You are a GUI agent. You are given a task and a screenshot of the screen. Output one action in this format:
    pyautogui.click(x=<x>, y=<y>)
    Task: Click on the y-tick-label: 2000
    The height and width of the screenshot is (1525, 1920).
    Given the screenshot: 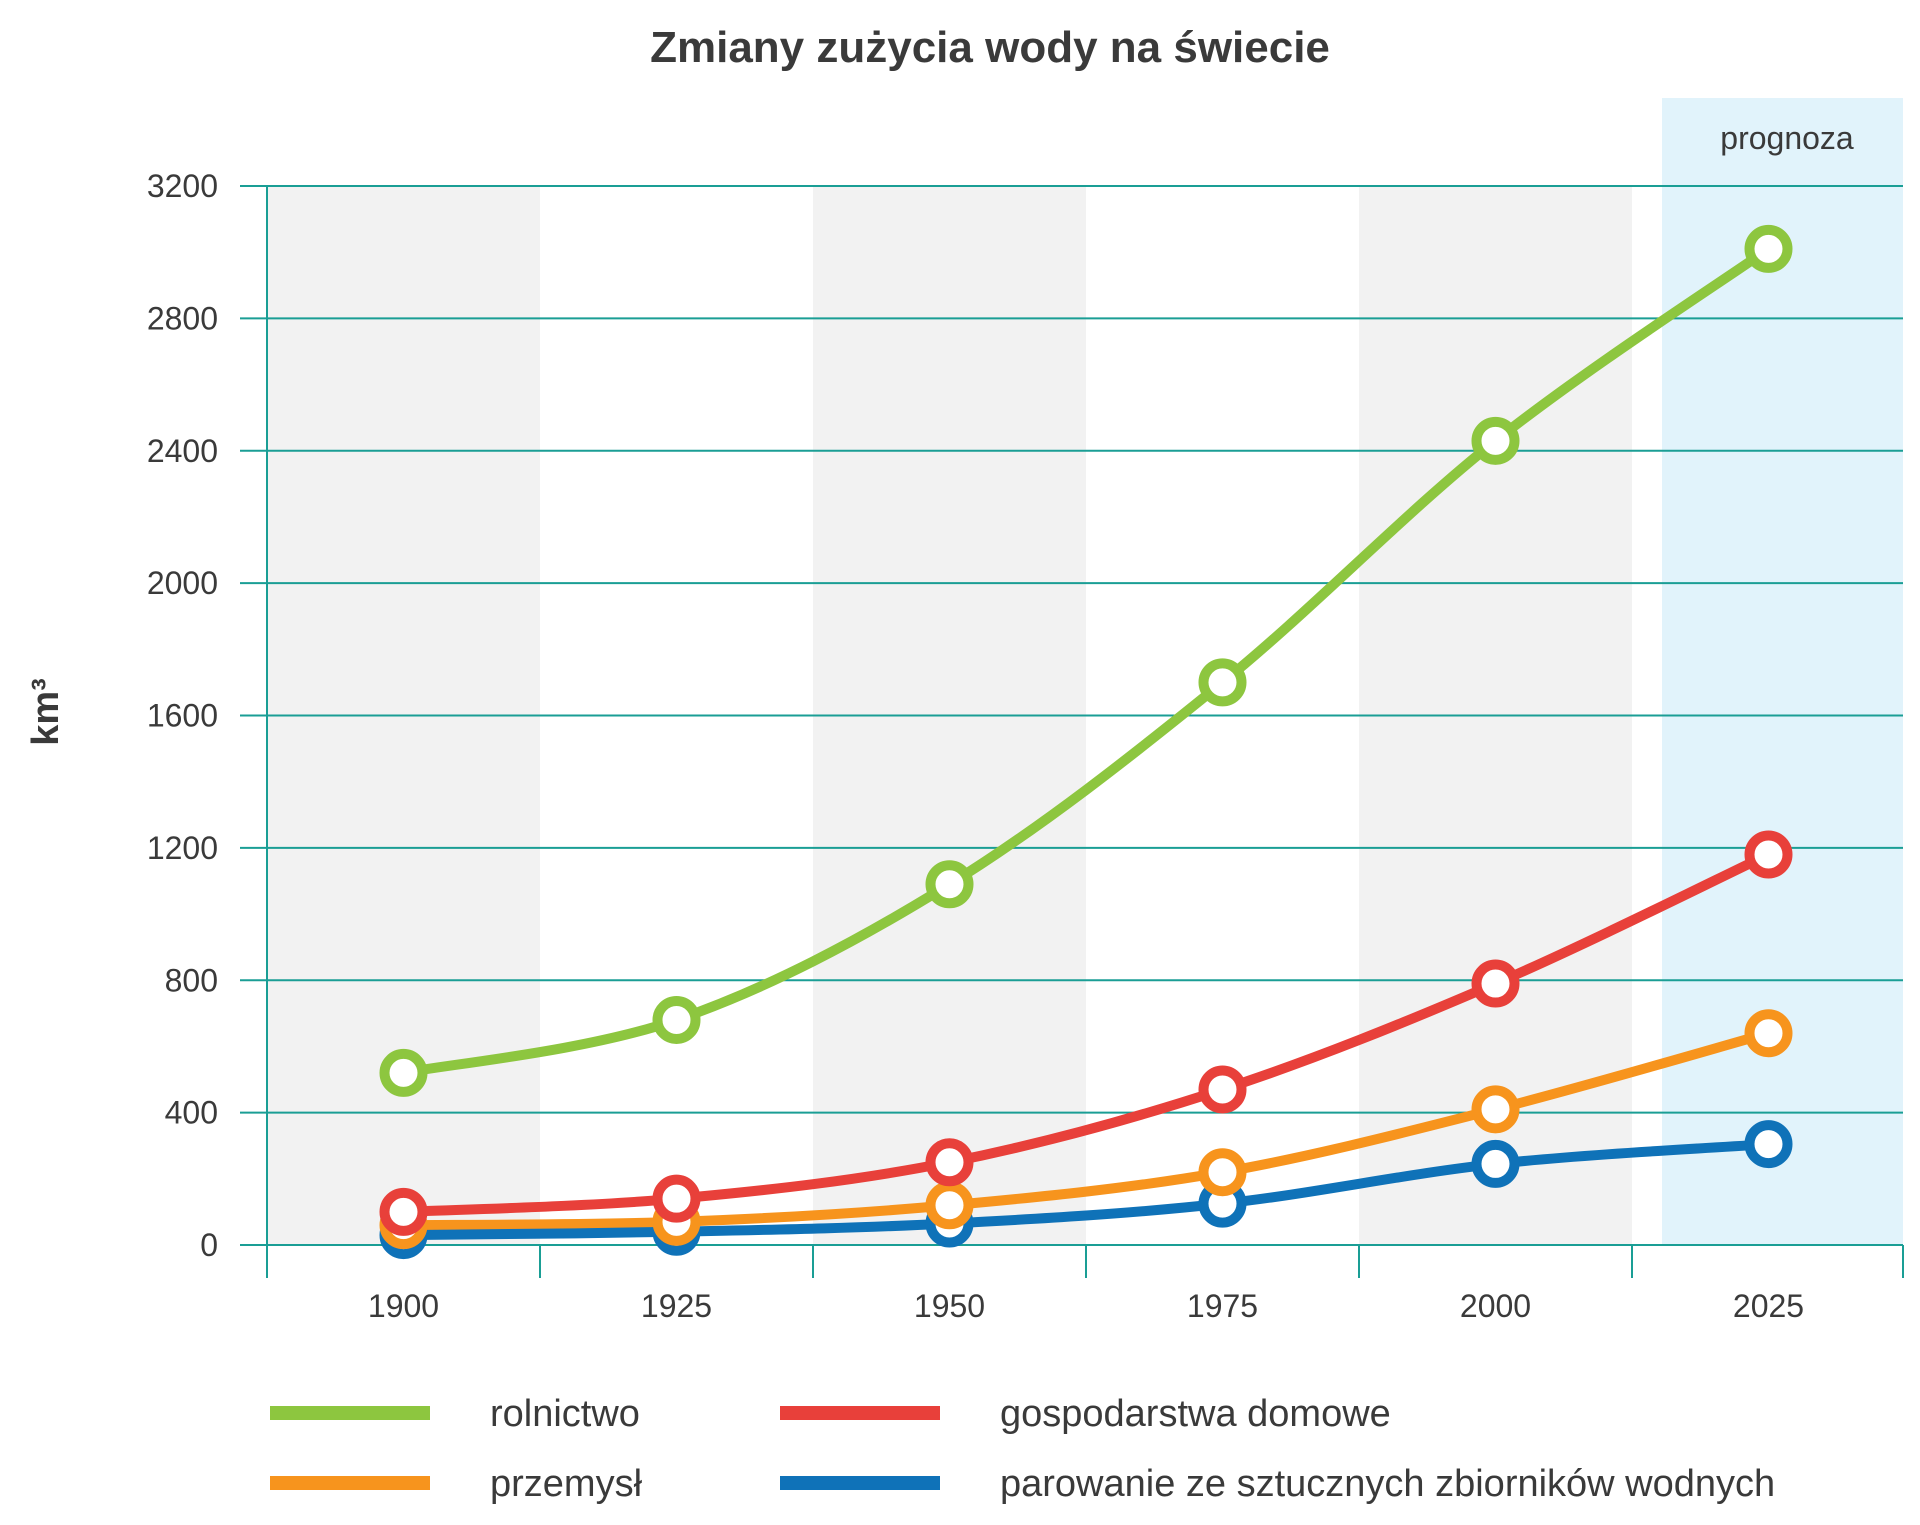 What is the action you would take?
    pyautogui.click(x=182, y=583)
    